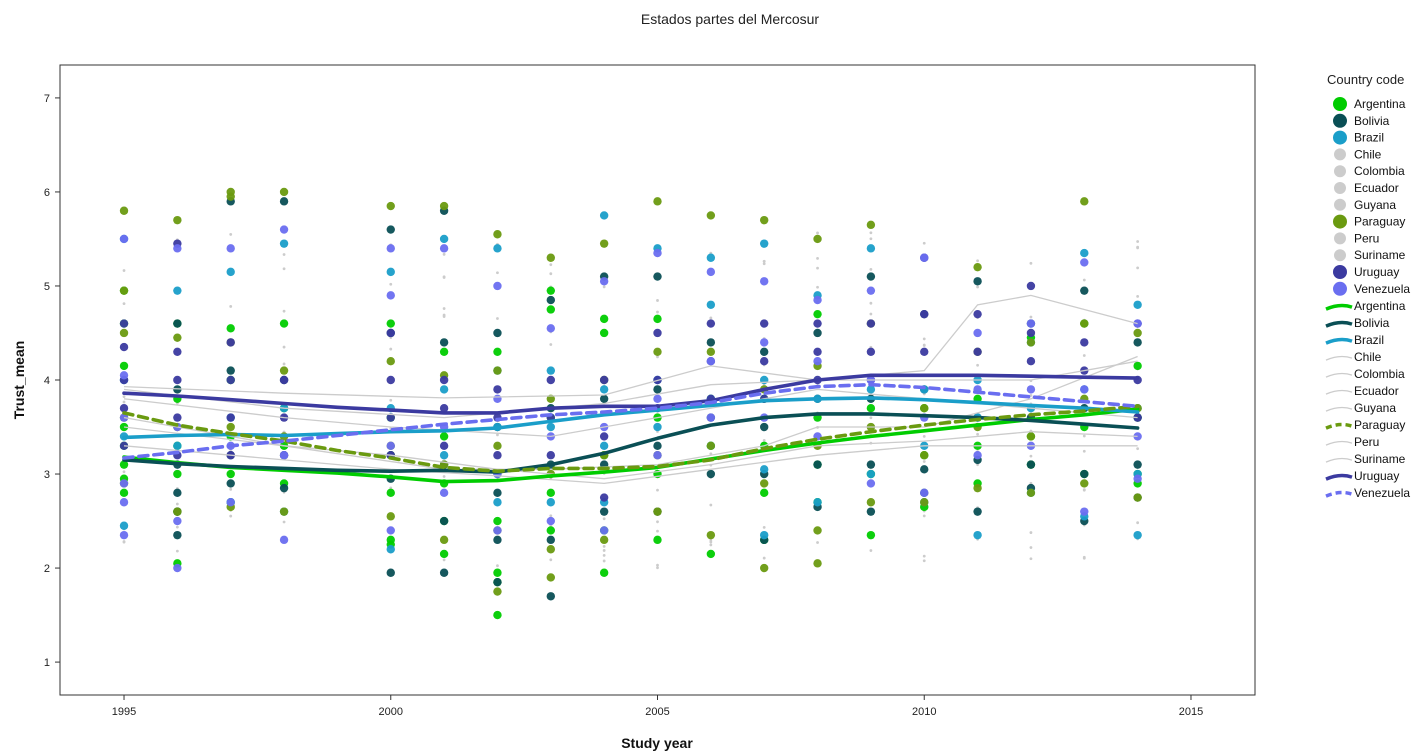 This screenshot has height=754, width=1427. I want to click on legend-marker-suriname, so click(1340, 255).